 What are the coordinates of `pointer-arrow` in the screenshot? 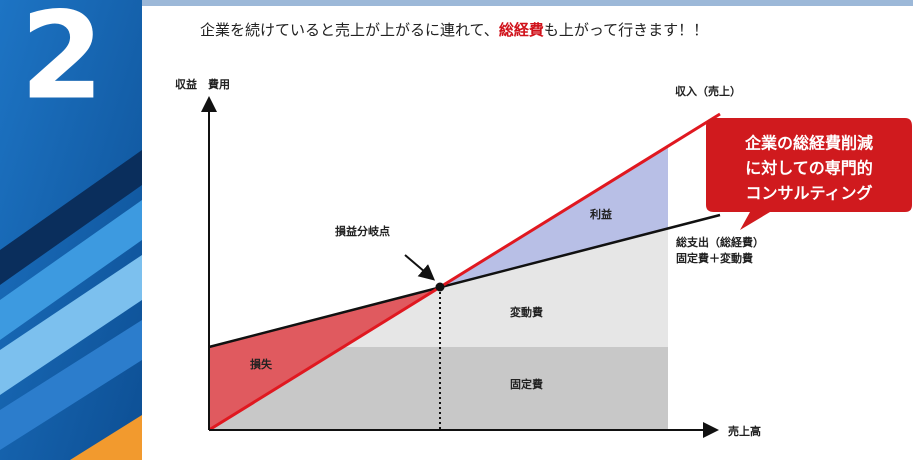 It's located at (420, 267).